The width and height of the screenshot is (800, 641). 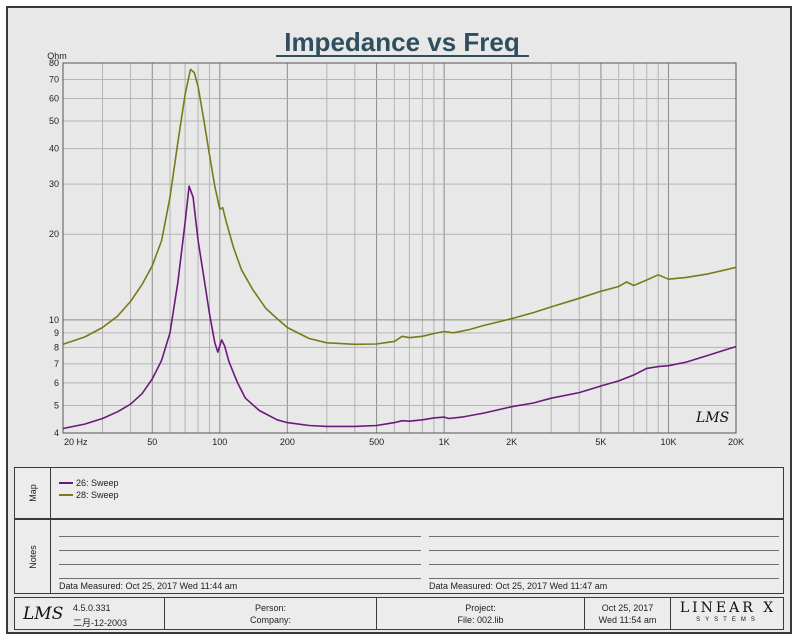 What do you see at coordinates (76, 442) in the screenshot?
I see `x-tick-label: 20 Hz` at bounding box center [76, 442].